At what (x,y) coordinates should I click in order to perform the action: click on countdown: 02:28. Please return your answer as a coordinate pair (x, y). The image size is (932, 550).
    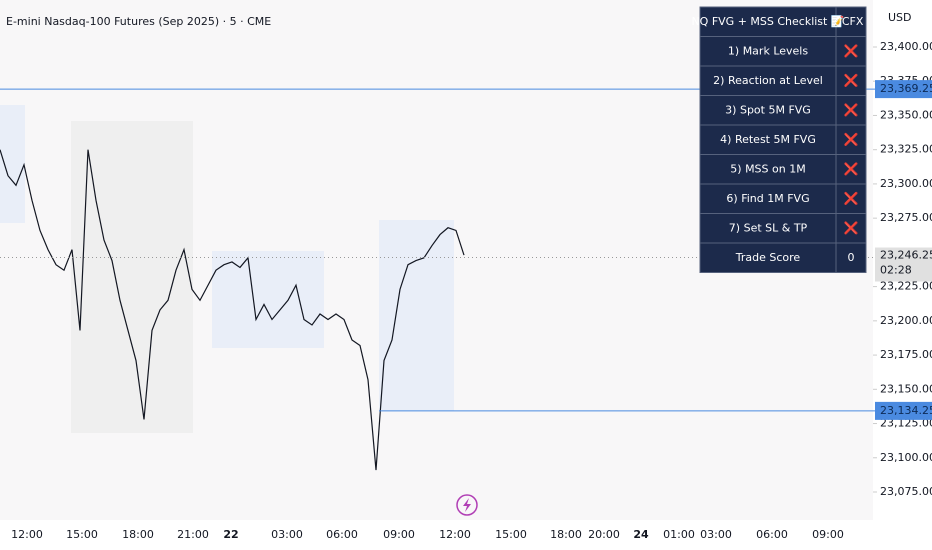
    Looking at the image, I should click on (896, 270).